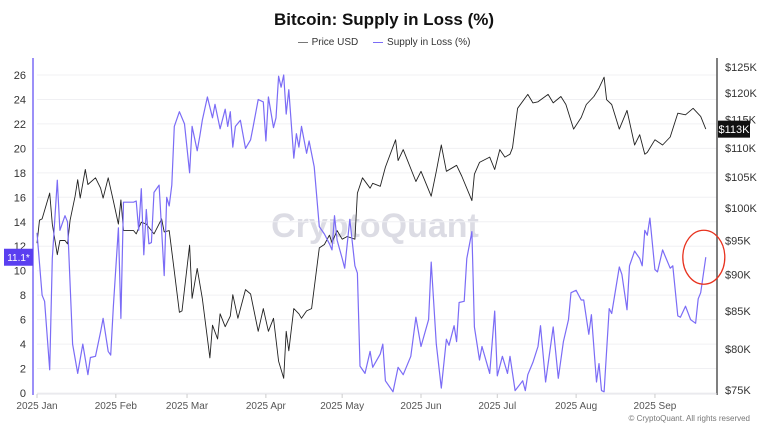  I want to click on y-left-tick-label: 6, so click(23, 321).